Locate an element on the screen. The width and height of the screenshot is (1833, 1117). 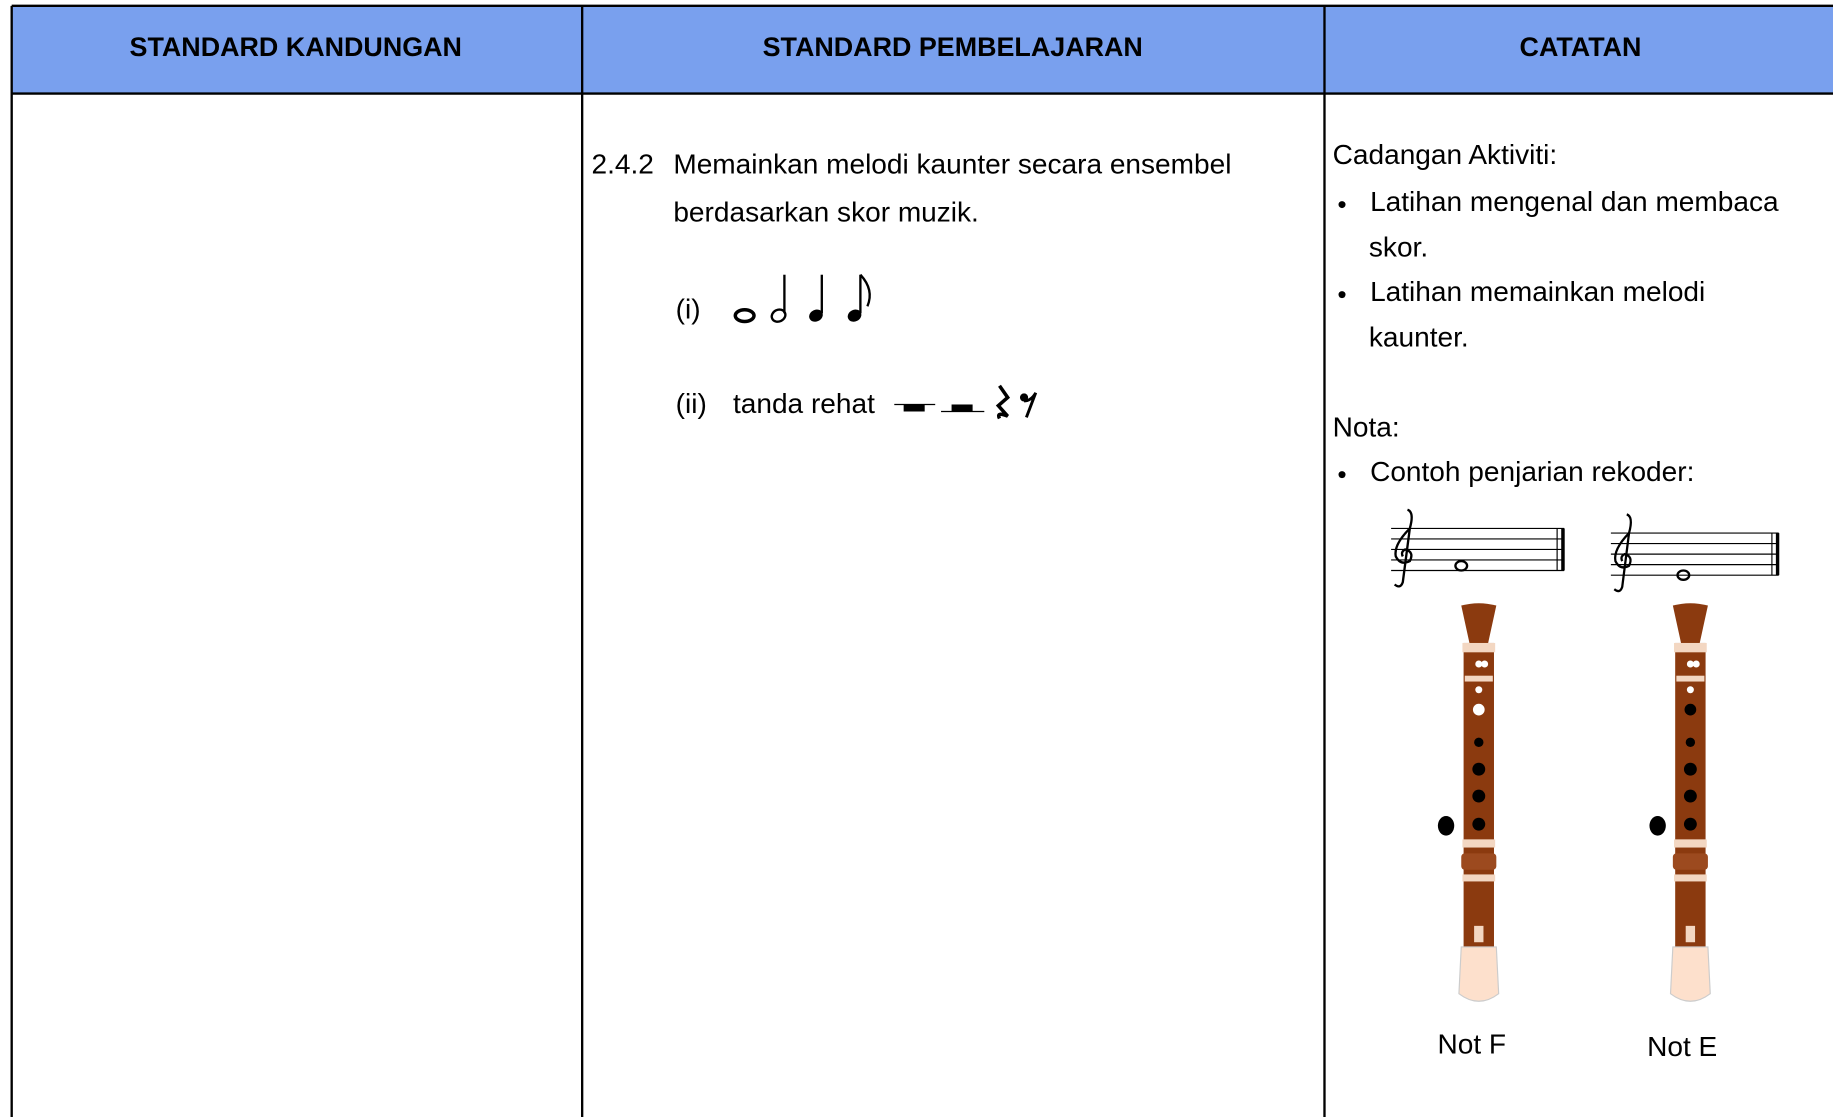
header-bg is located at coordinates (922, 49).